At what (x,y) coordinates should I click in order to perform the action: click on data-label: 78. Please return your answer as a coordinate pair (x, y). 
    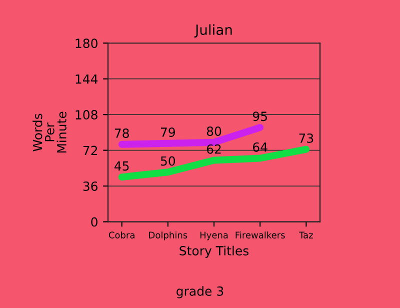
    Looking at the image, I should click on (121, 133).